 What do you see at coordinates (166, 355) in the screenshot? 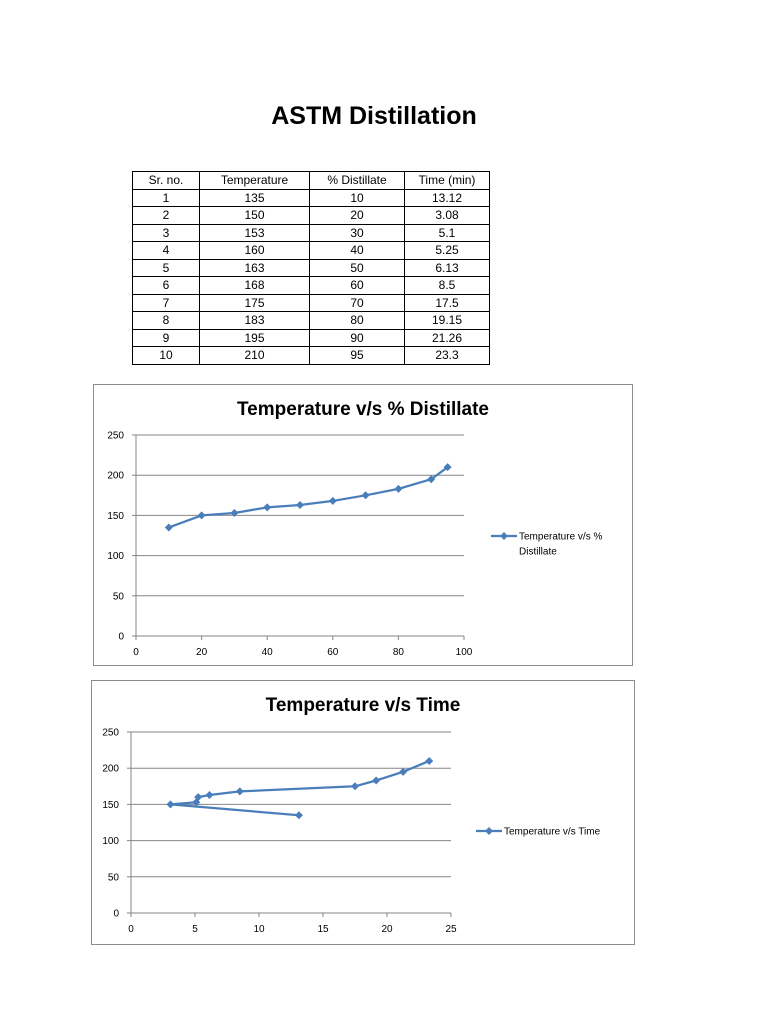
I see `cell-sr-no: 10` at bounding box center [166, 355].